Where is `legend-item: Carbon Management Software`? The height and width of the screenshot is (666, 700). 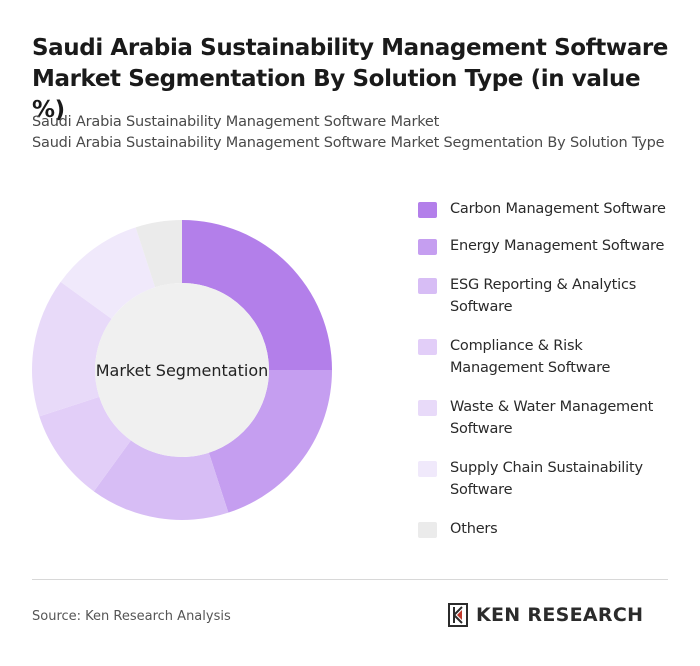 legend-item: Carbon Management Software is located at coordinates (553, 209).